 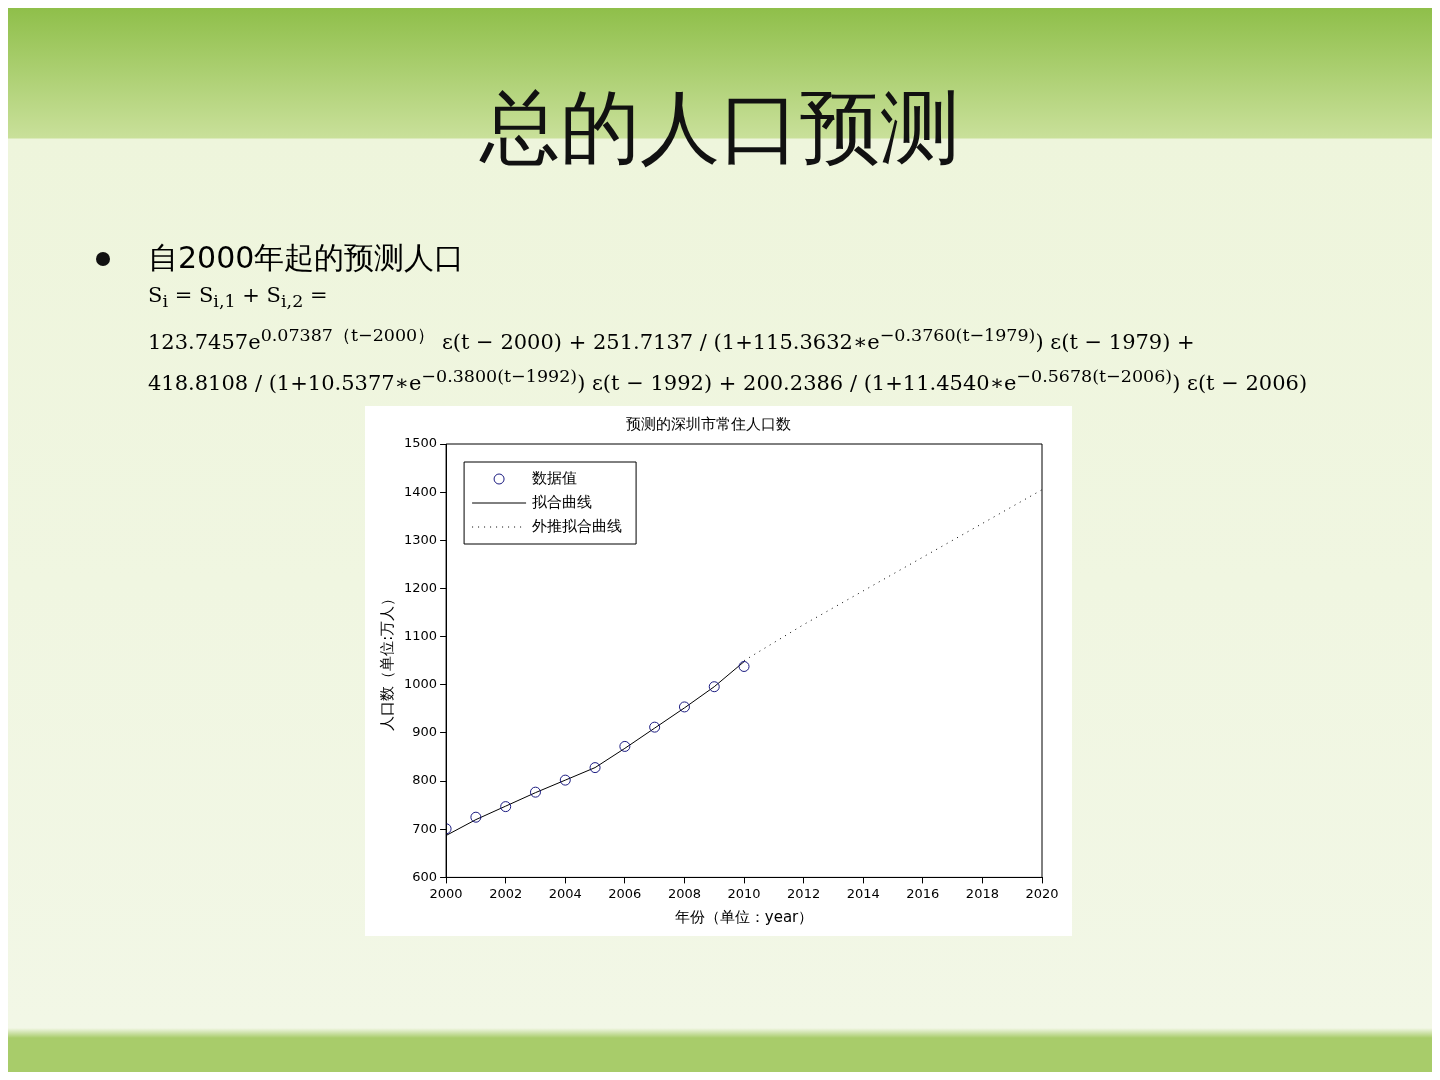 I want to click on y-axis-title: 人口数（单位:万人）, so click(x=386, y=660).